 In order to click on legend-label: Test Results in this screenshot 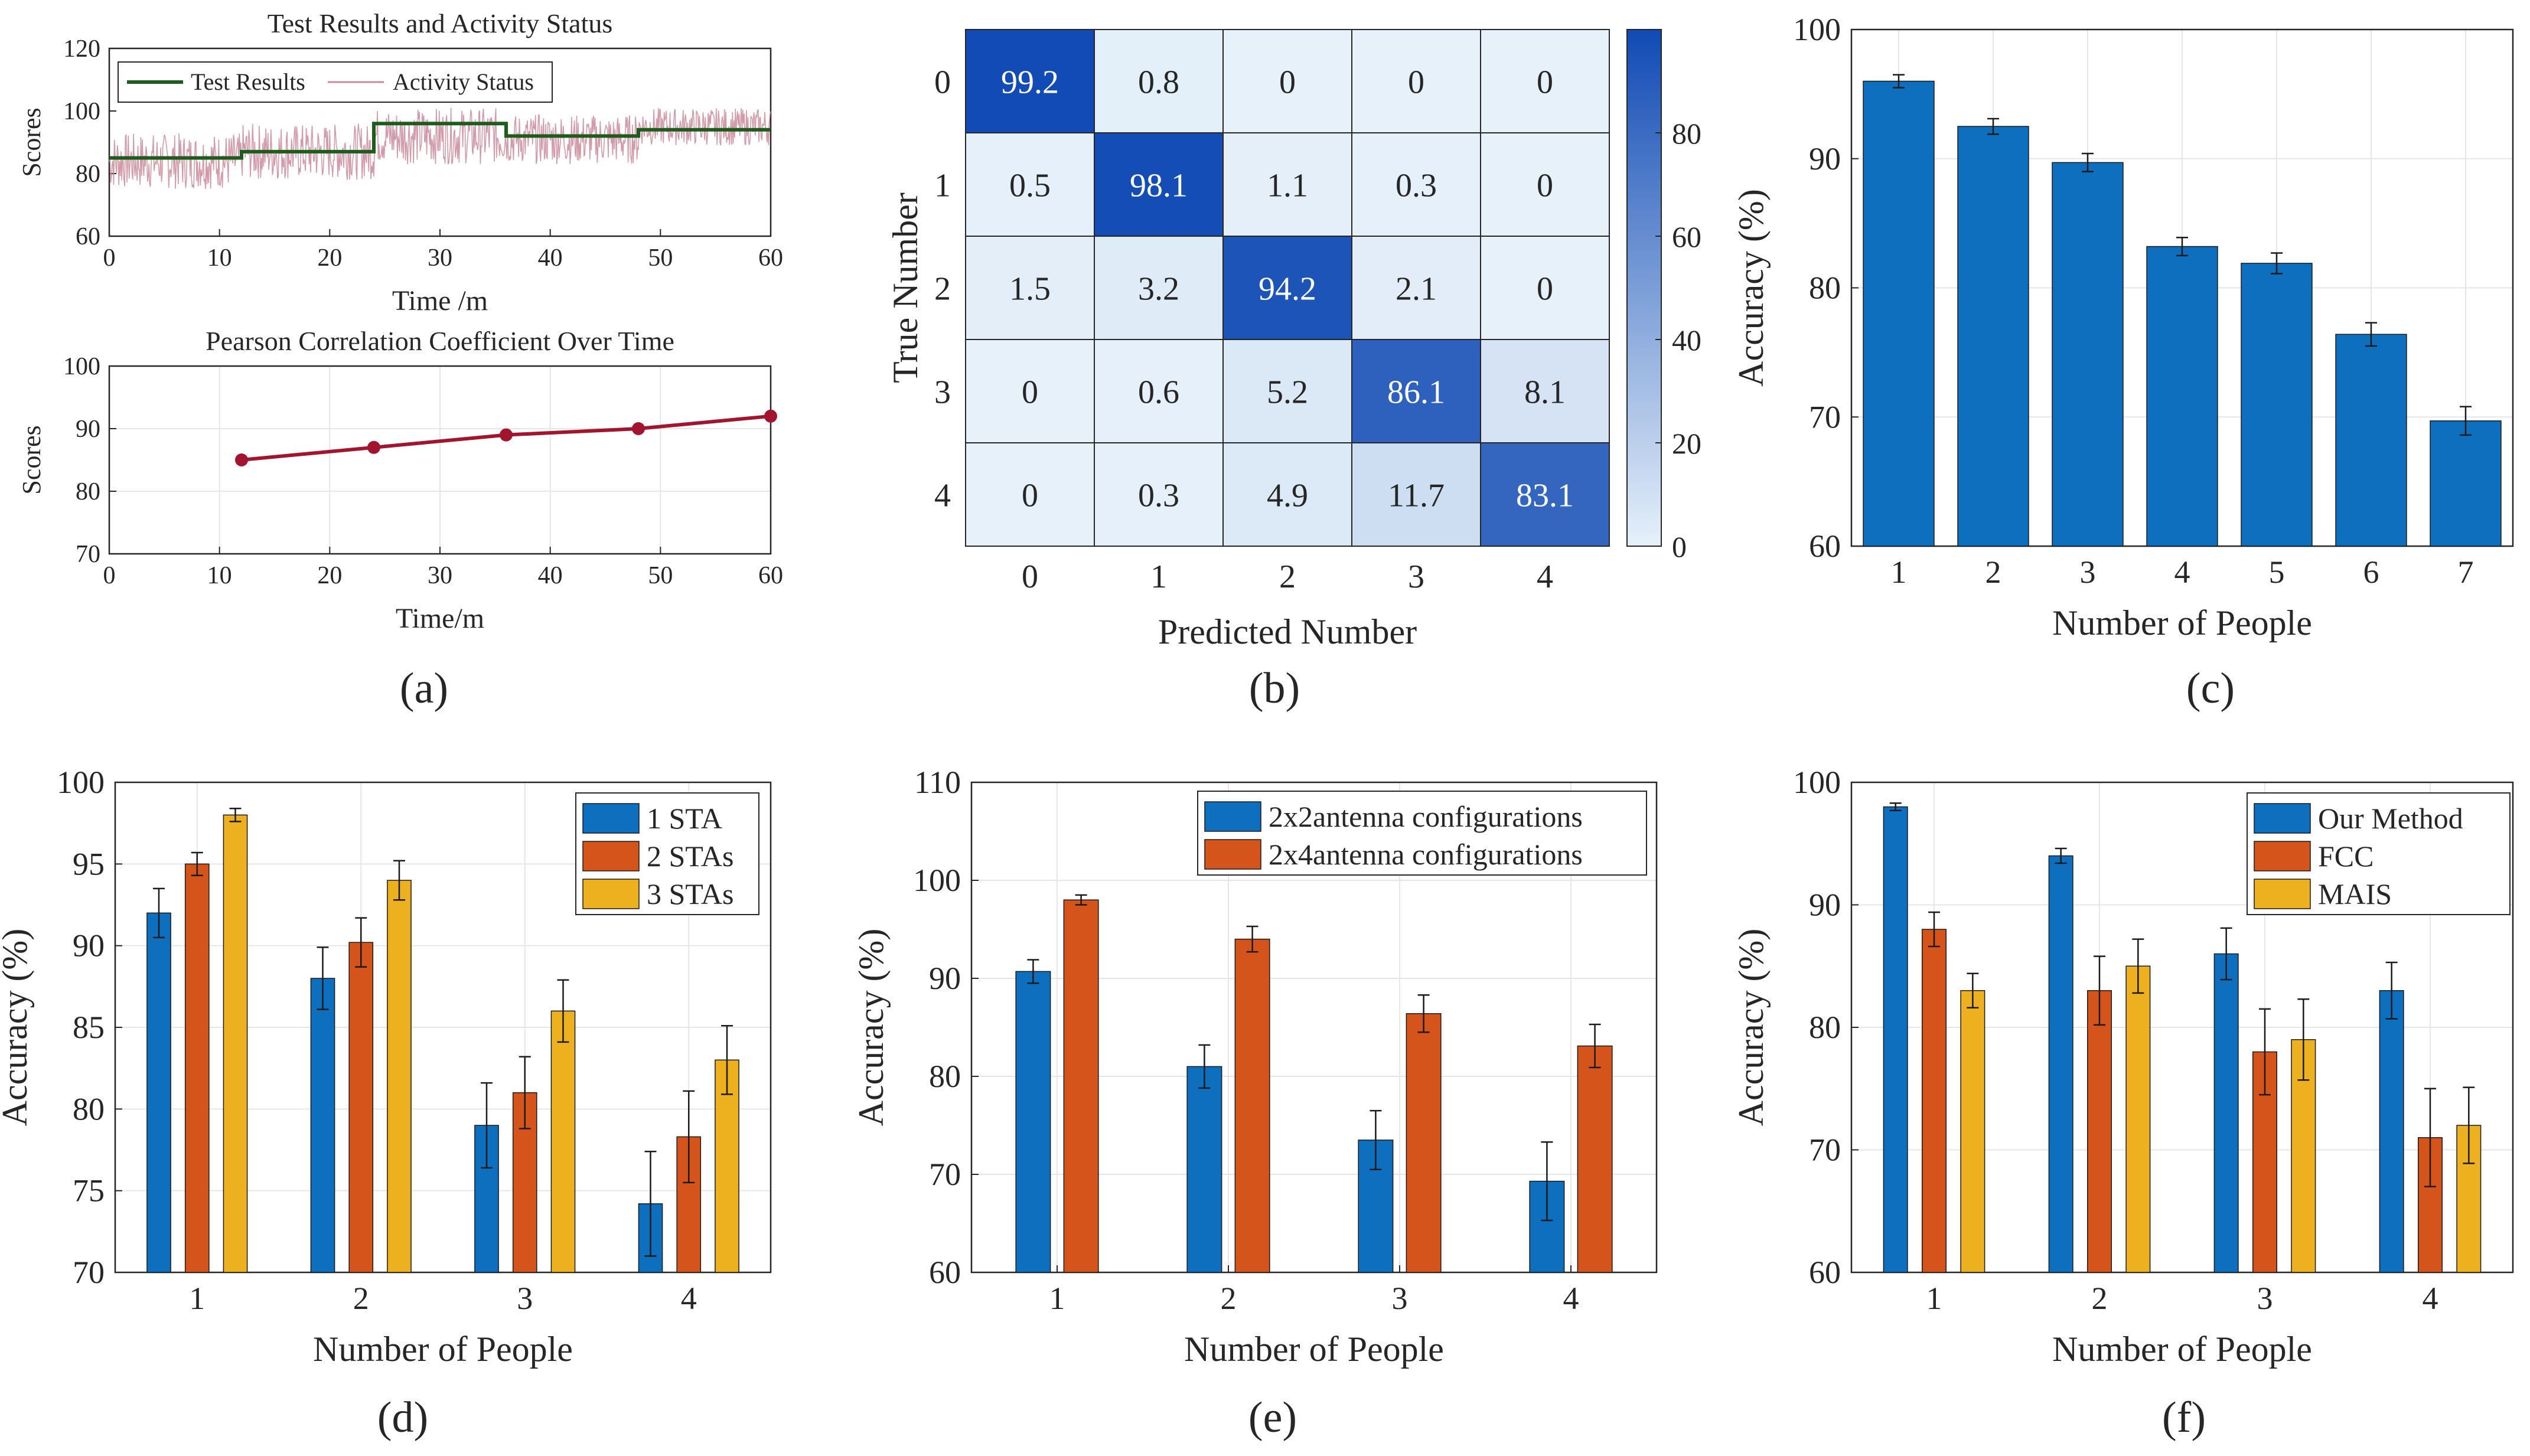, I will do `click(248, 81)`.